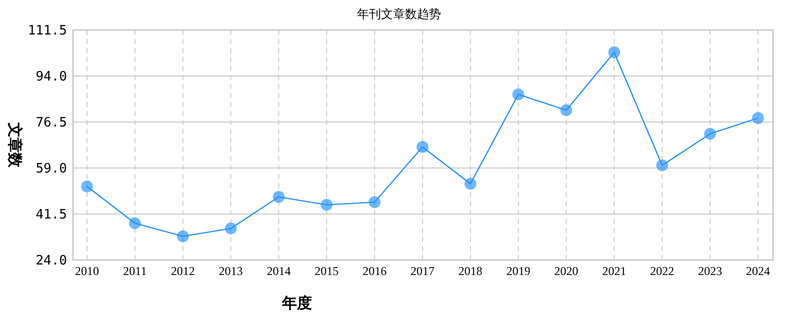  I want to click on x-tick-label: 2014, so click(278, 271).